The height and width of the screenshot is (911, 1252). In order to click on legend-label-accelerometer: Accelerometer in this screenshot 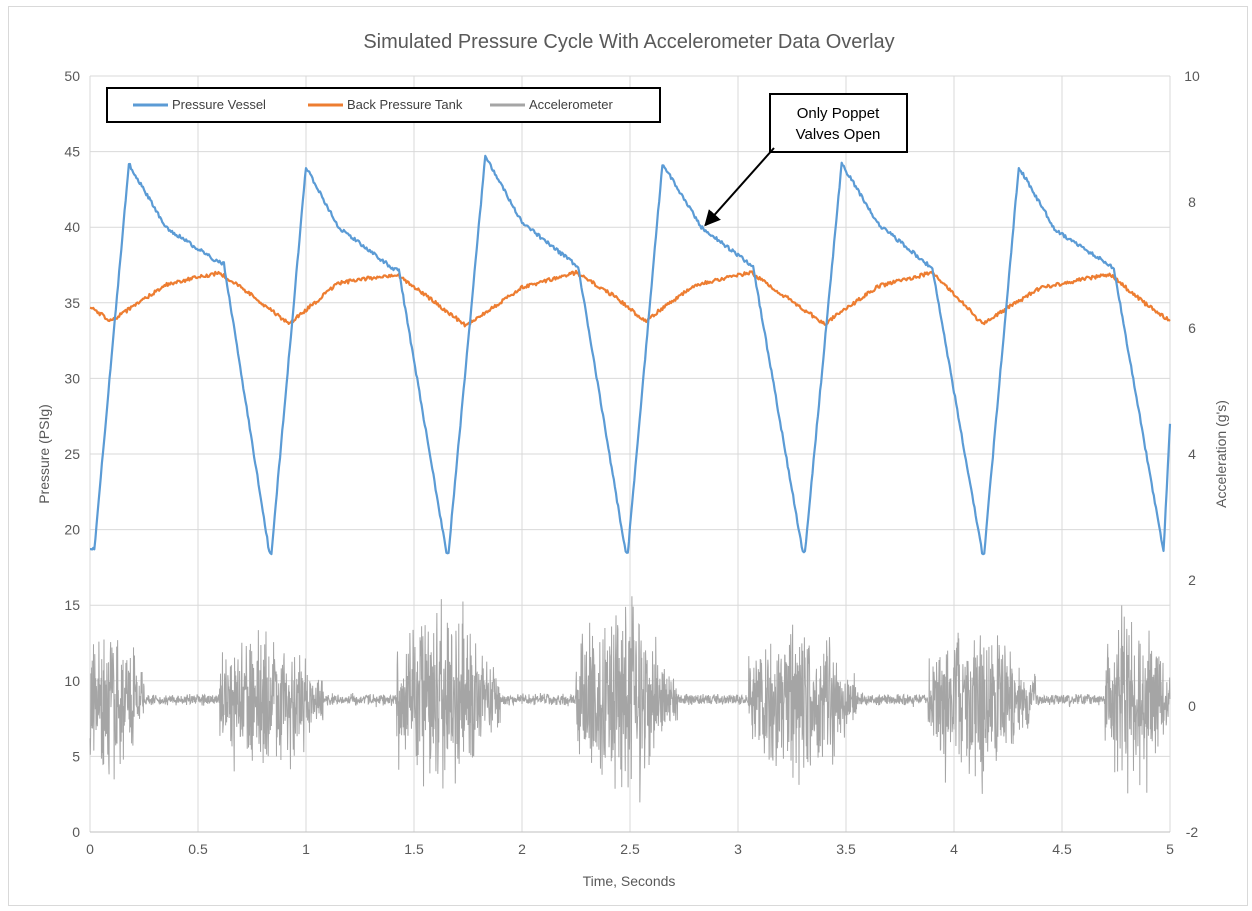, I will do `click(571, 104)`.